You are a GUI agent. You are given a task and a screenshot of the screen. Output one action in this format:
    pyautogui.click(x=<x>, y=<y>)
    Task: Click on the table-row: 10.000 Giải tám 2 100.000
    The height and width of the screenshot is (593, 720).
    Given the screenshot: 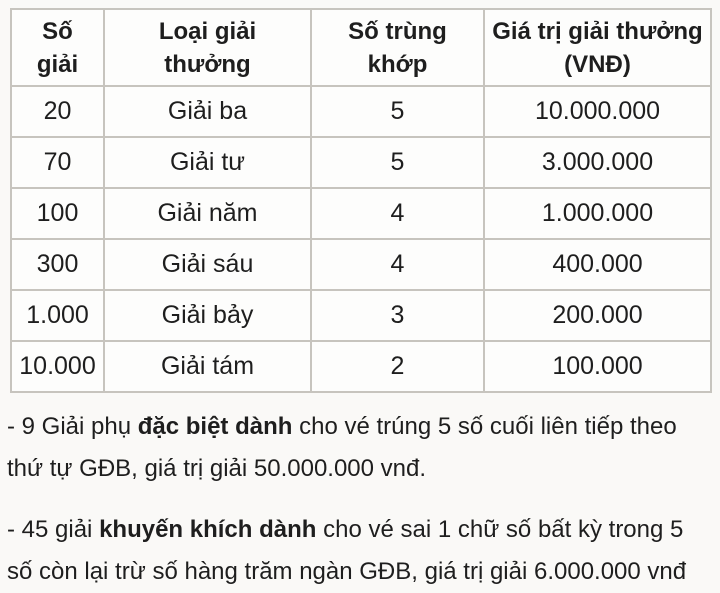 What is the action you would take?
    pyautogui.click(x=361, y=366)
    